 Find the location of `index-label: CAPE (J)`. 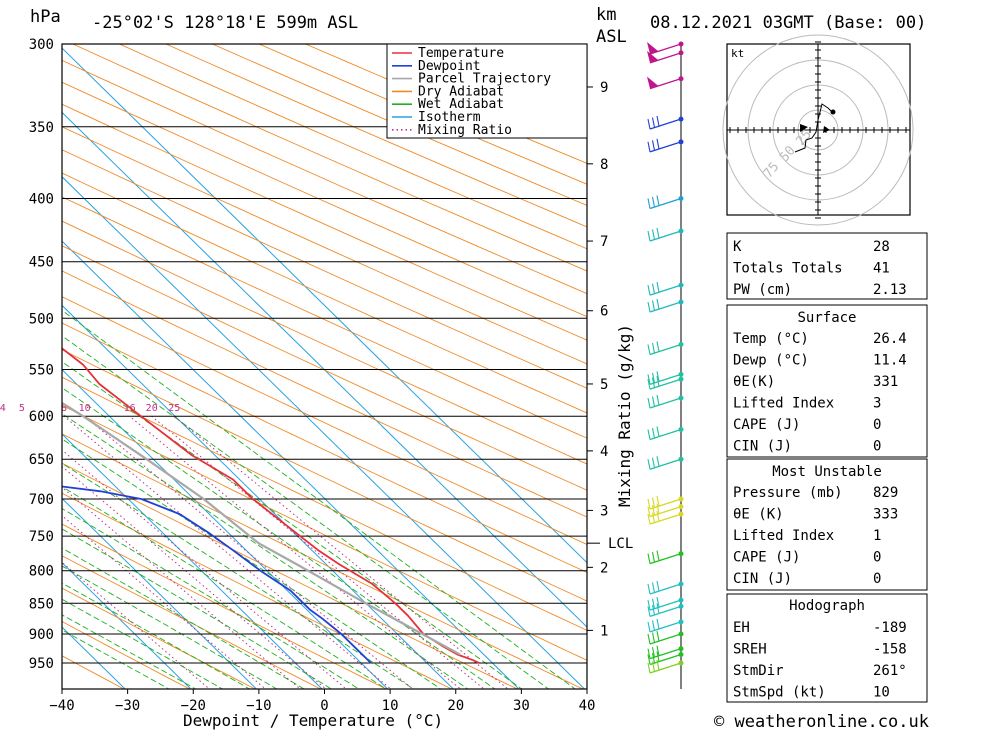

index-label: CAPE (J) is located at coordinates (766, 558).